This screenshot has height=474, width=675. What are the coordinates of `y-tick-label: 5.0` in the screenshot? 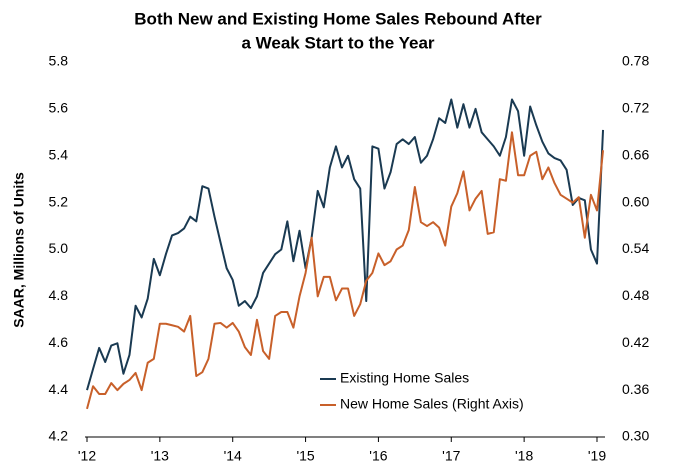 It's located at (59, 248).